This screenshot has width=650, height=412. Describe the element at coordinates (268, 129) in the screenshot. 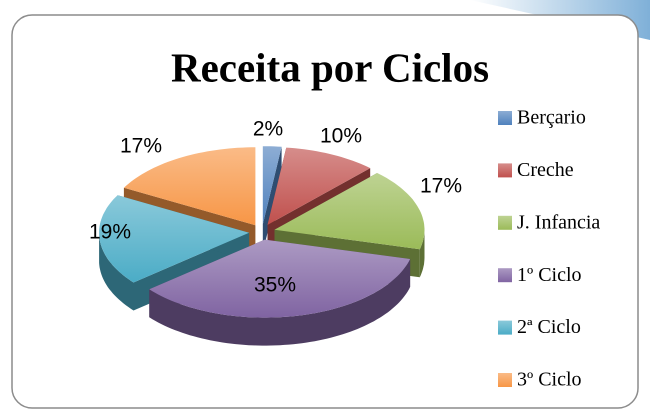

I see `data-label: 2%` at that location.